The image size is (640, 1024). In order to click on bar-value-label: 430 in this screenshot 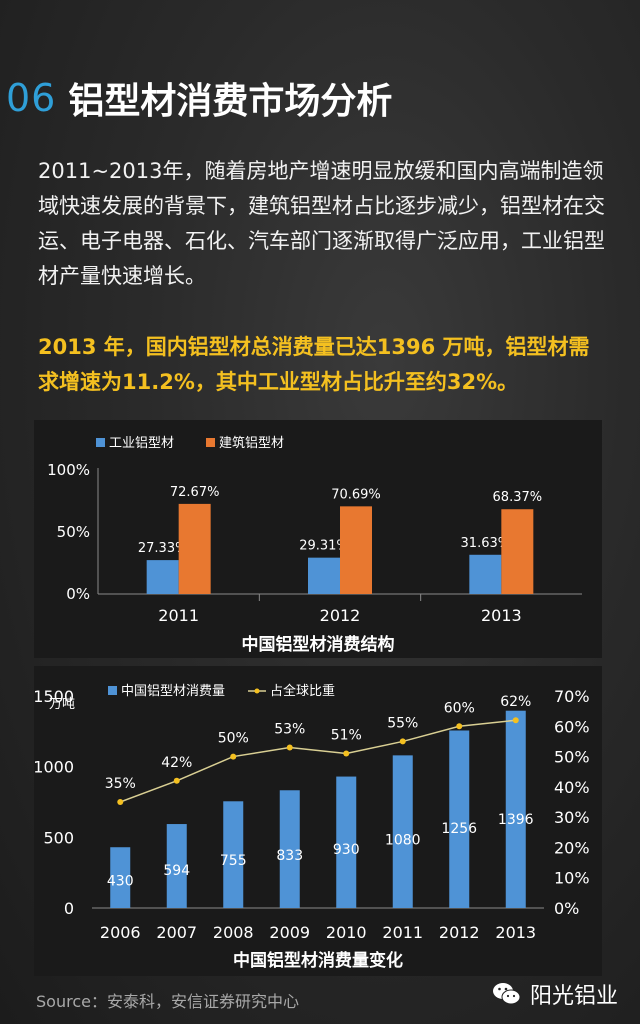, I will do `click(120, 882)`.